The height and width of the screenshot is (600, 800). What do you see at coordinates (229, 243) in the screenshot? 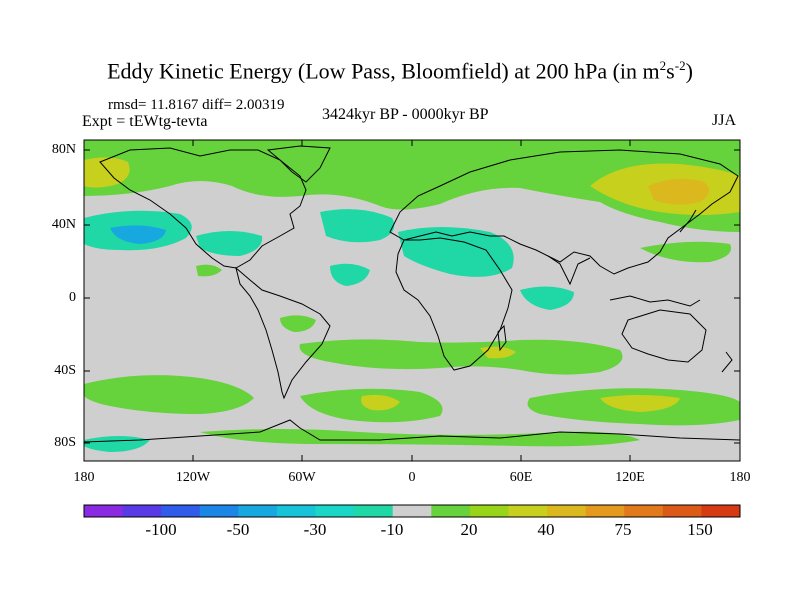
I see `americas-cyan` at bounding box center [229, 243].